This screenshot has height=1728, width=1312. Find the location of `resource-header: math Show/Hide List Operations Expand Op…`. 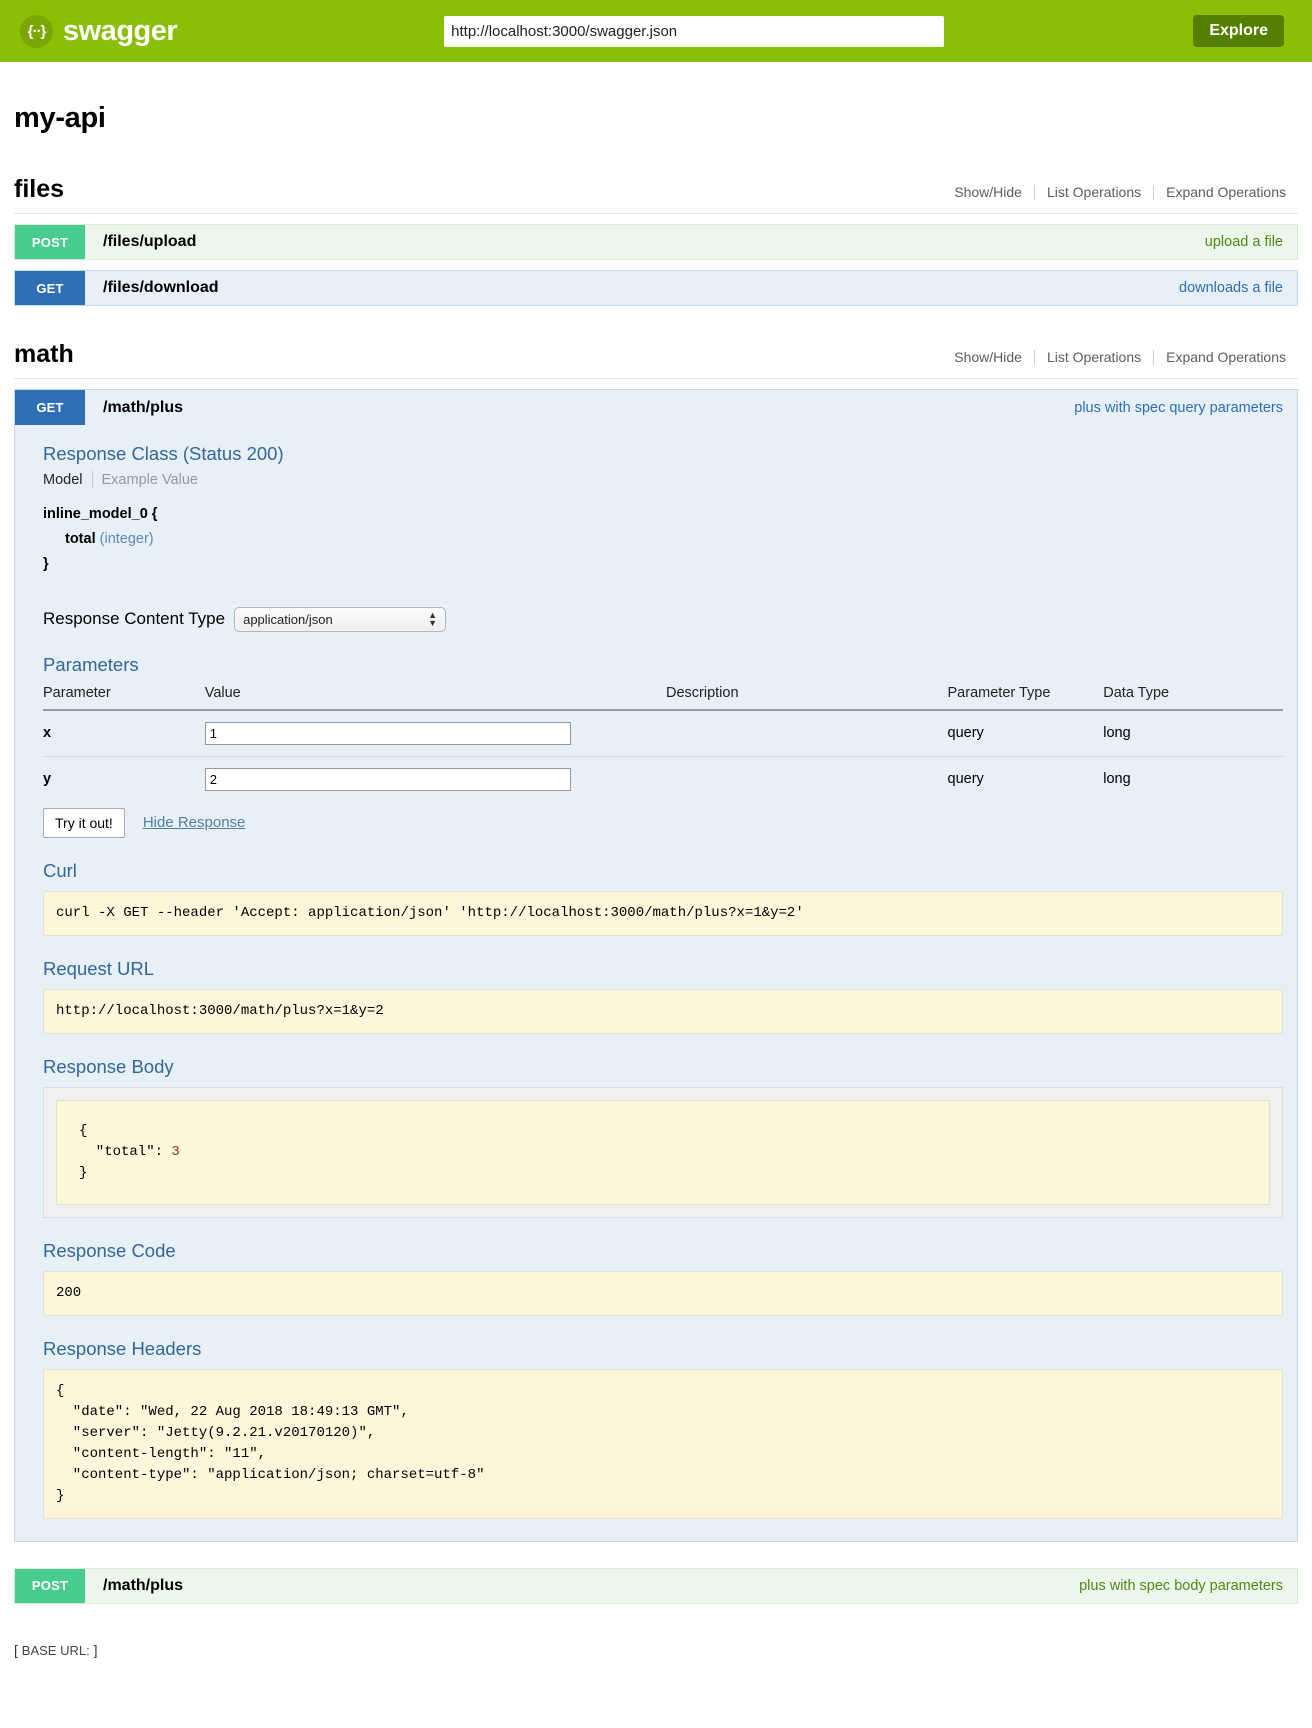

resource-header: math Show/Hide List Operations Expand Op… is located at coordinates (656, 359).